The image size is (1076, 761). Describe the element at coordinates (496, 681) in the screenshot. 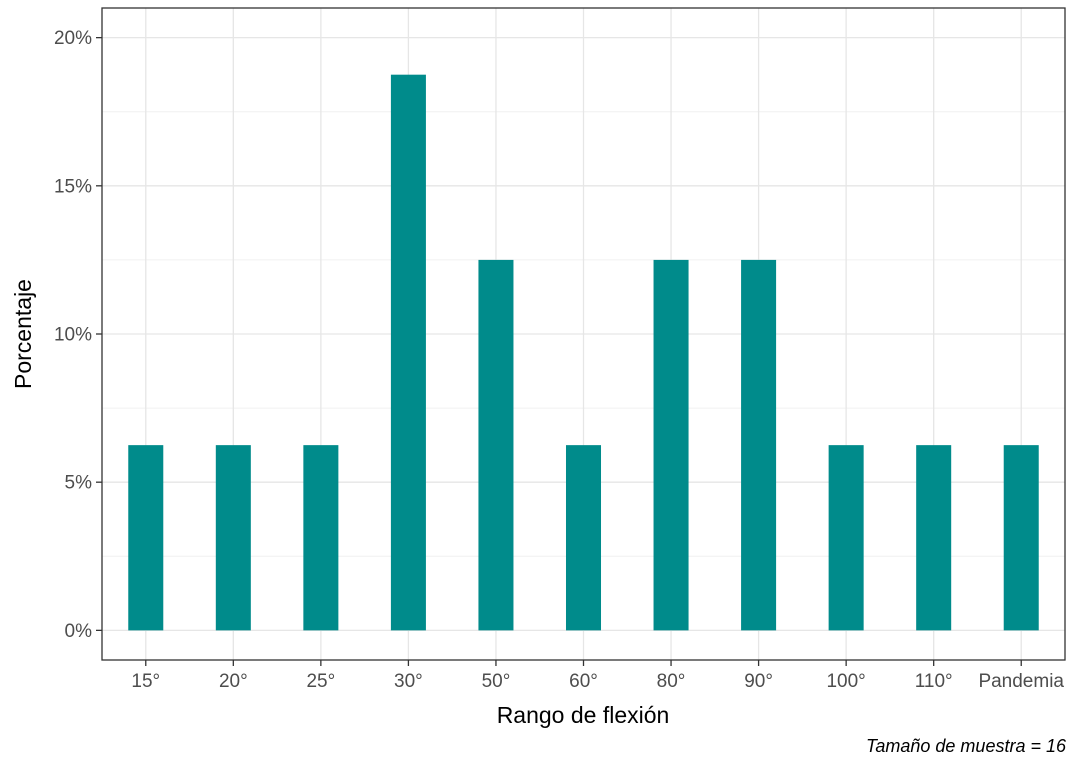

I see `x-tick-label: 50°` at that location.